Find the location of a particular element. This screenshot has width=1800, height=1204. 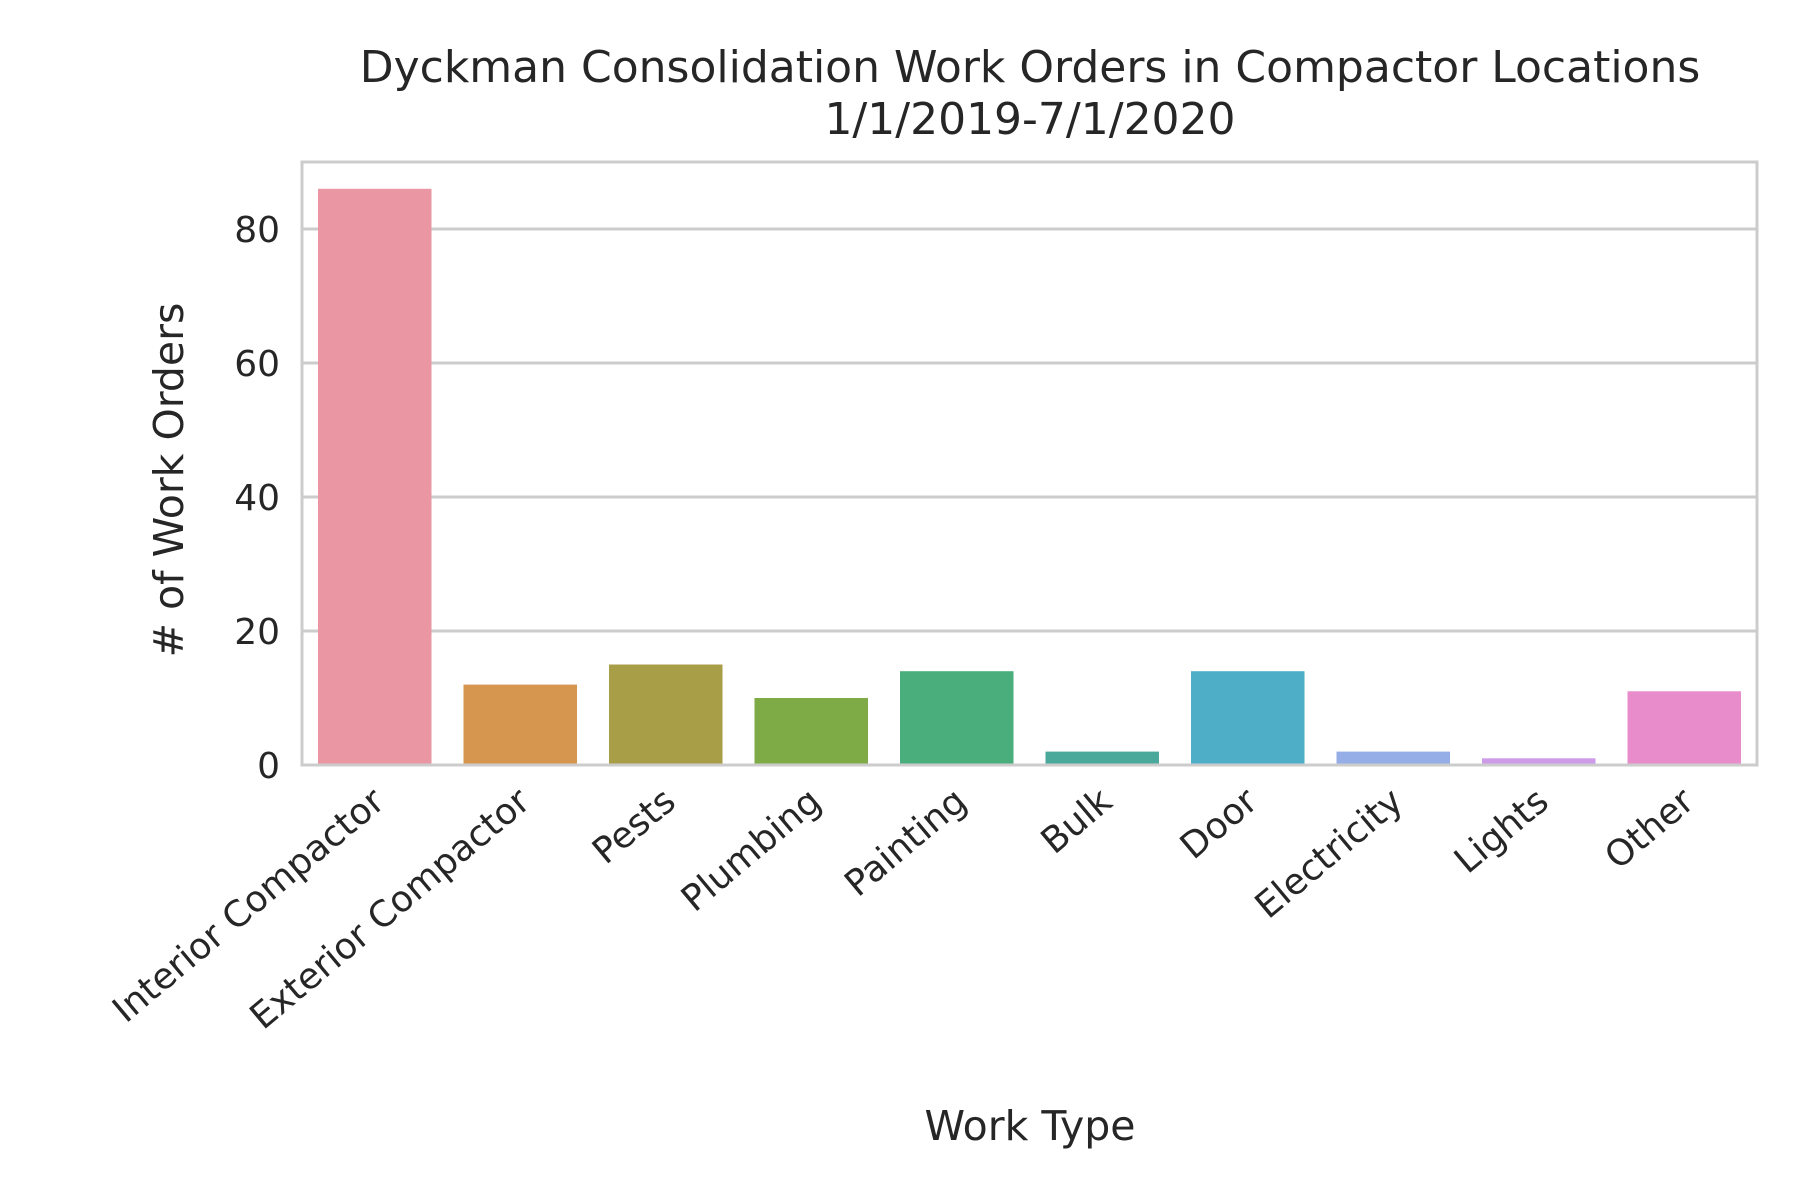

y-tick-labels: 0 20 40 60 80 is located at coordinates (257, 498).